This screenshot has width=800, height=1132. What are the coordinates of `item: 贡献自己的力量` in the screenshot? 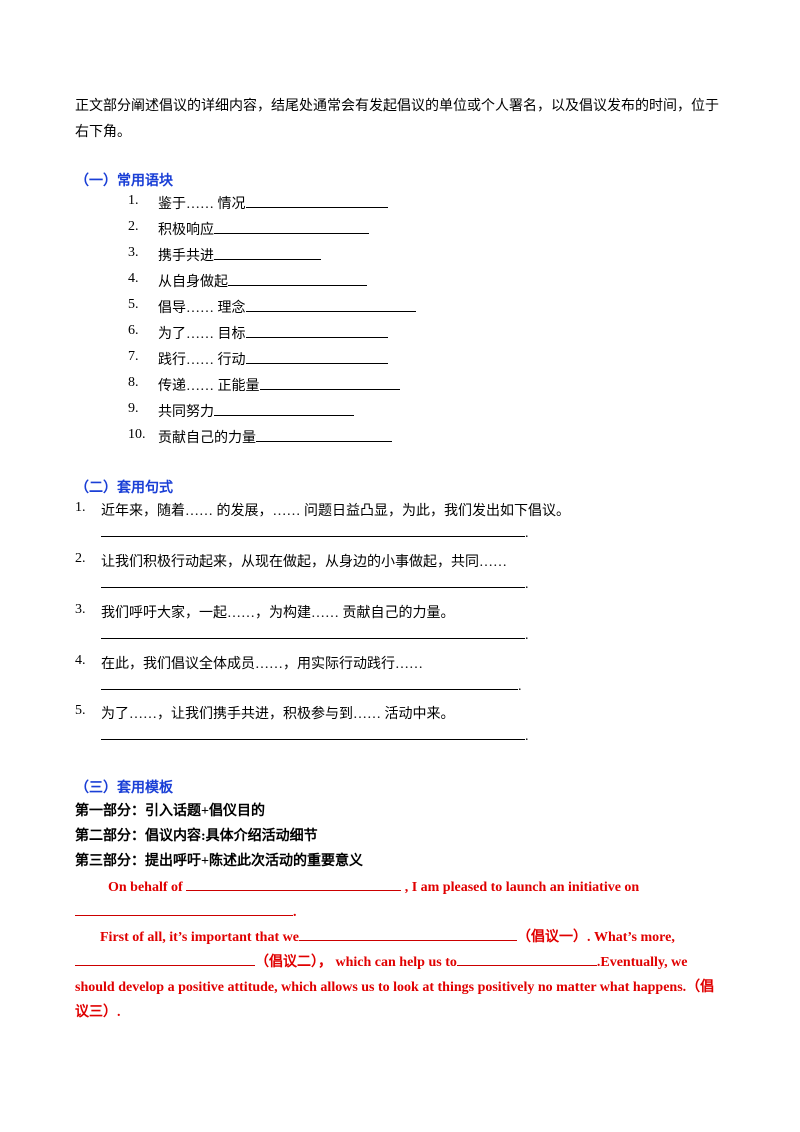 It's located at (275, 437).